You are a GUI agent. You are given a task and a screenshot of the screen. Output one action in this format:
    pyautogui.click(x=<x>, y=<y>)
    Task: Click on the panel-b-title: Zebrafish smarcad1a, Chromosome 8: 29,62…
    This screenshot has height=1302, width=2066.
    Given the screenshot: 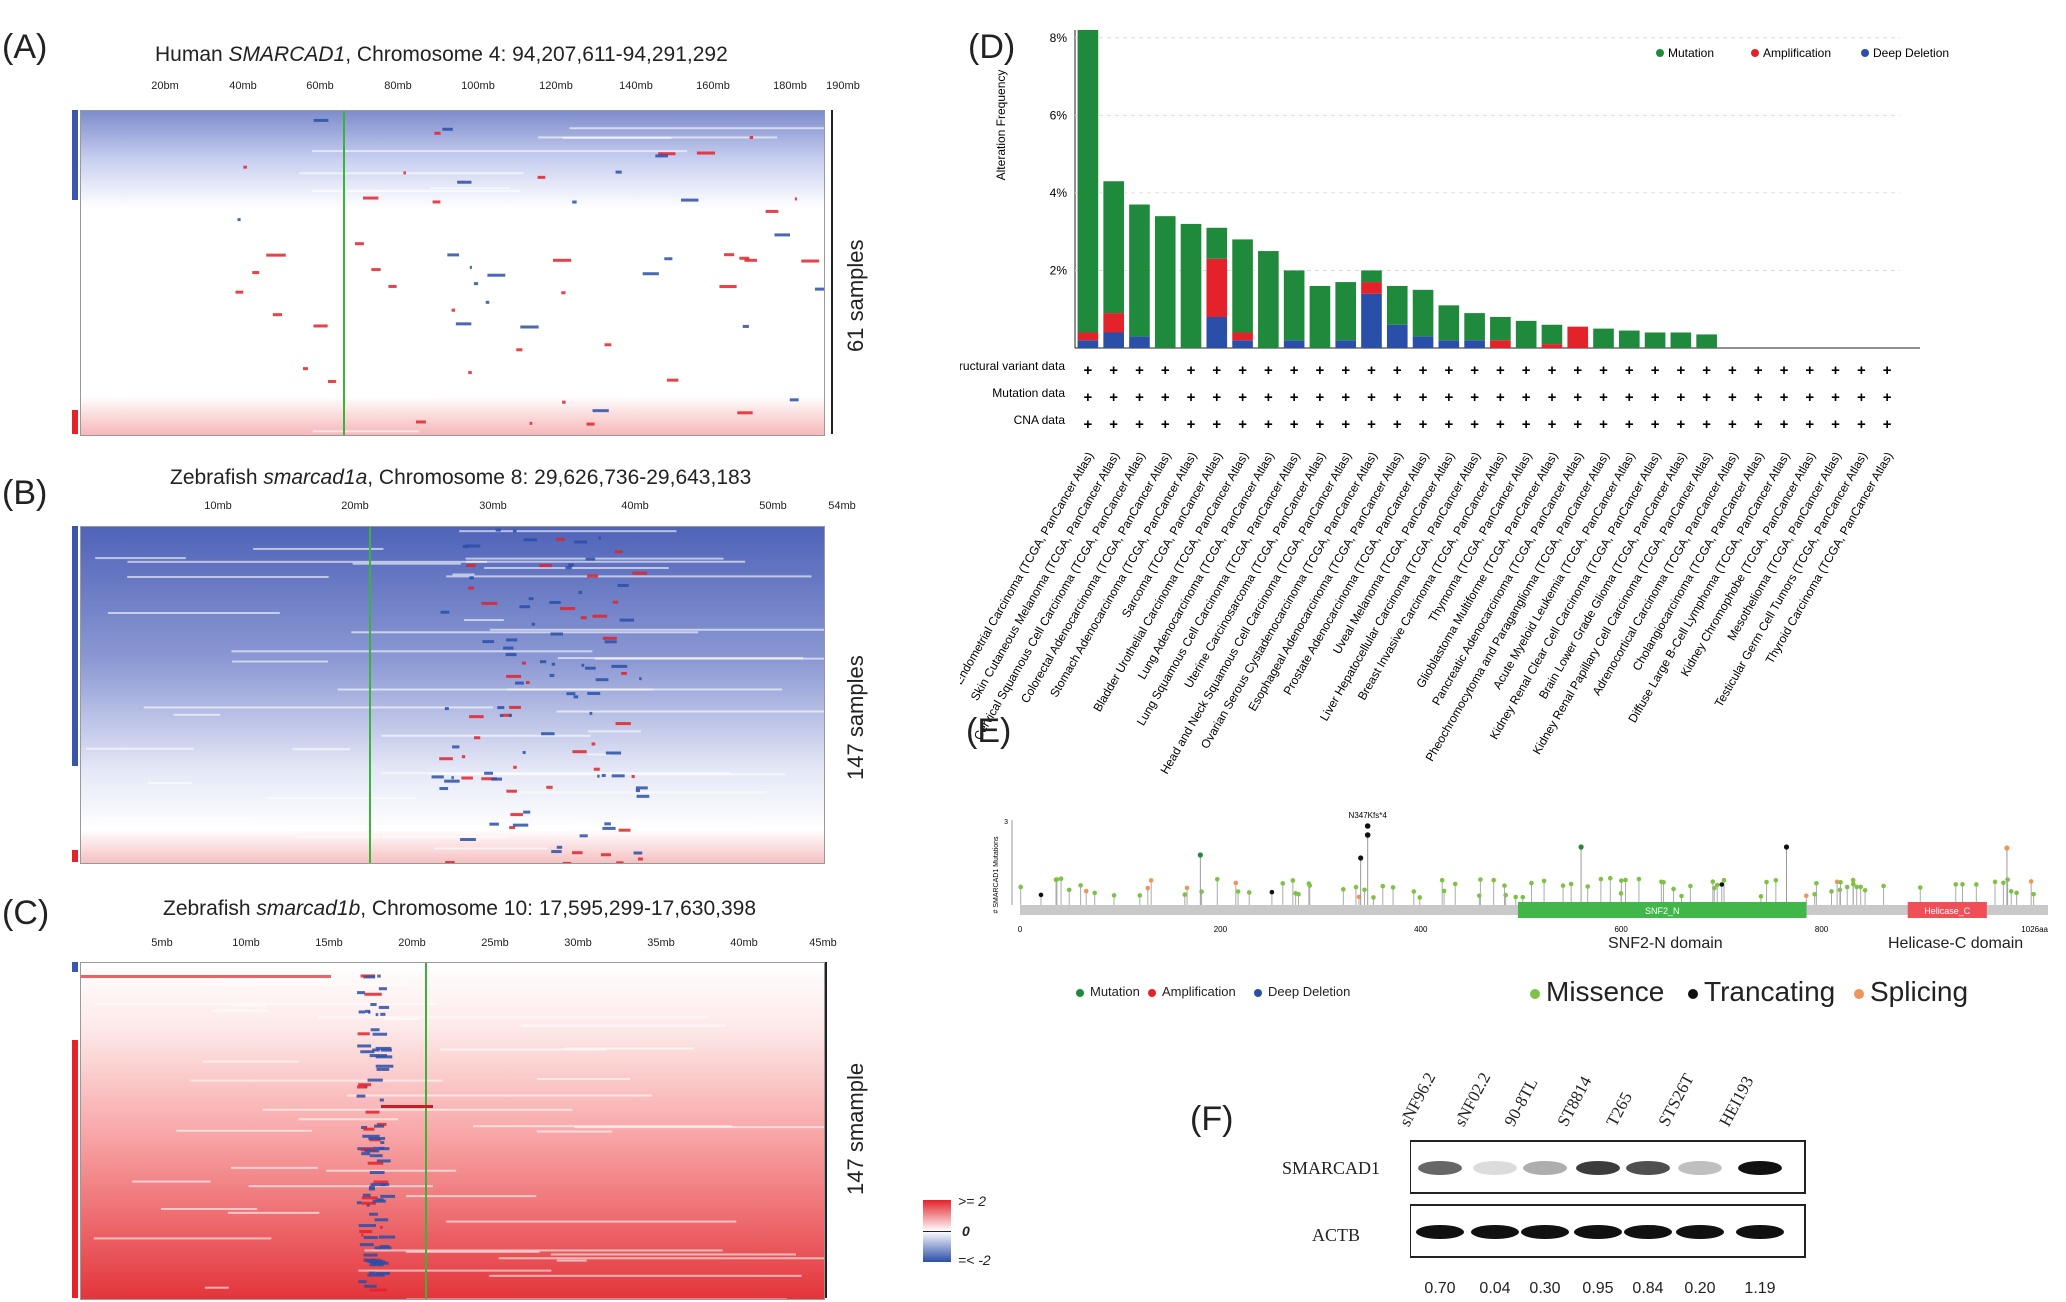 What is the action you would take?
    pyautogui.click(x=461, y=477)
    